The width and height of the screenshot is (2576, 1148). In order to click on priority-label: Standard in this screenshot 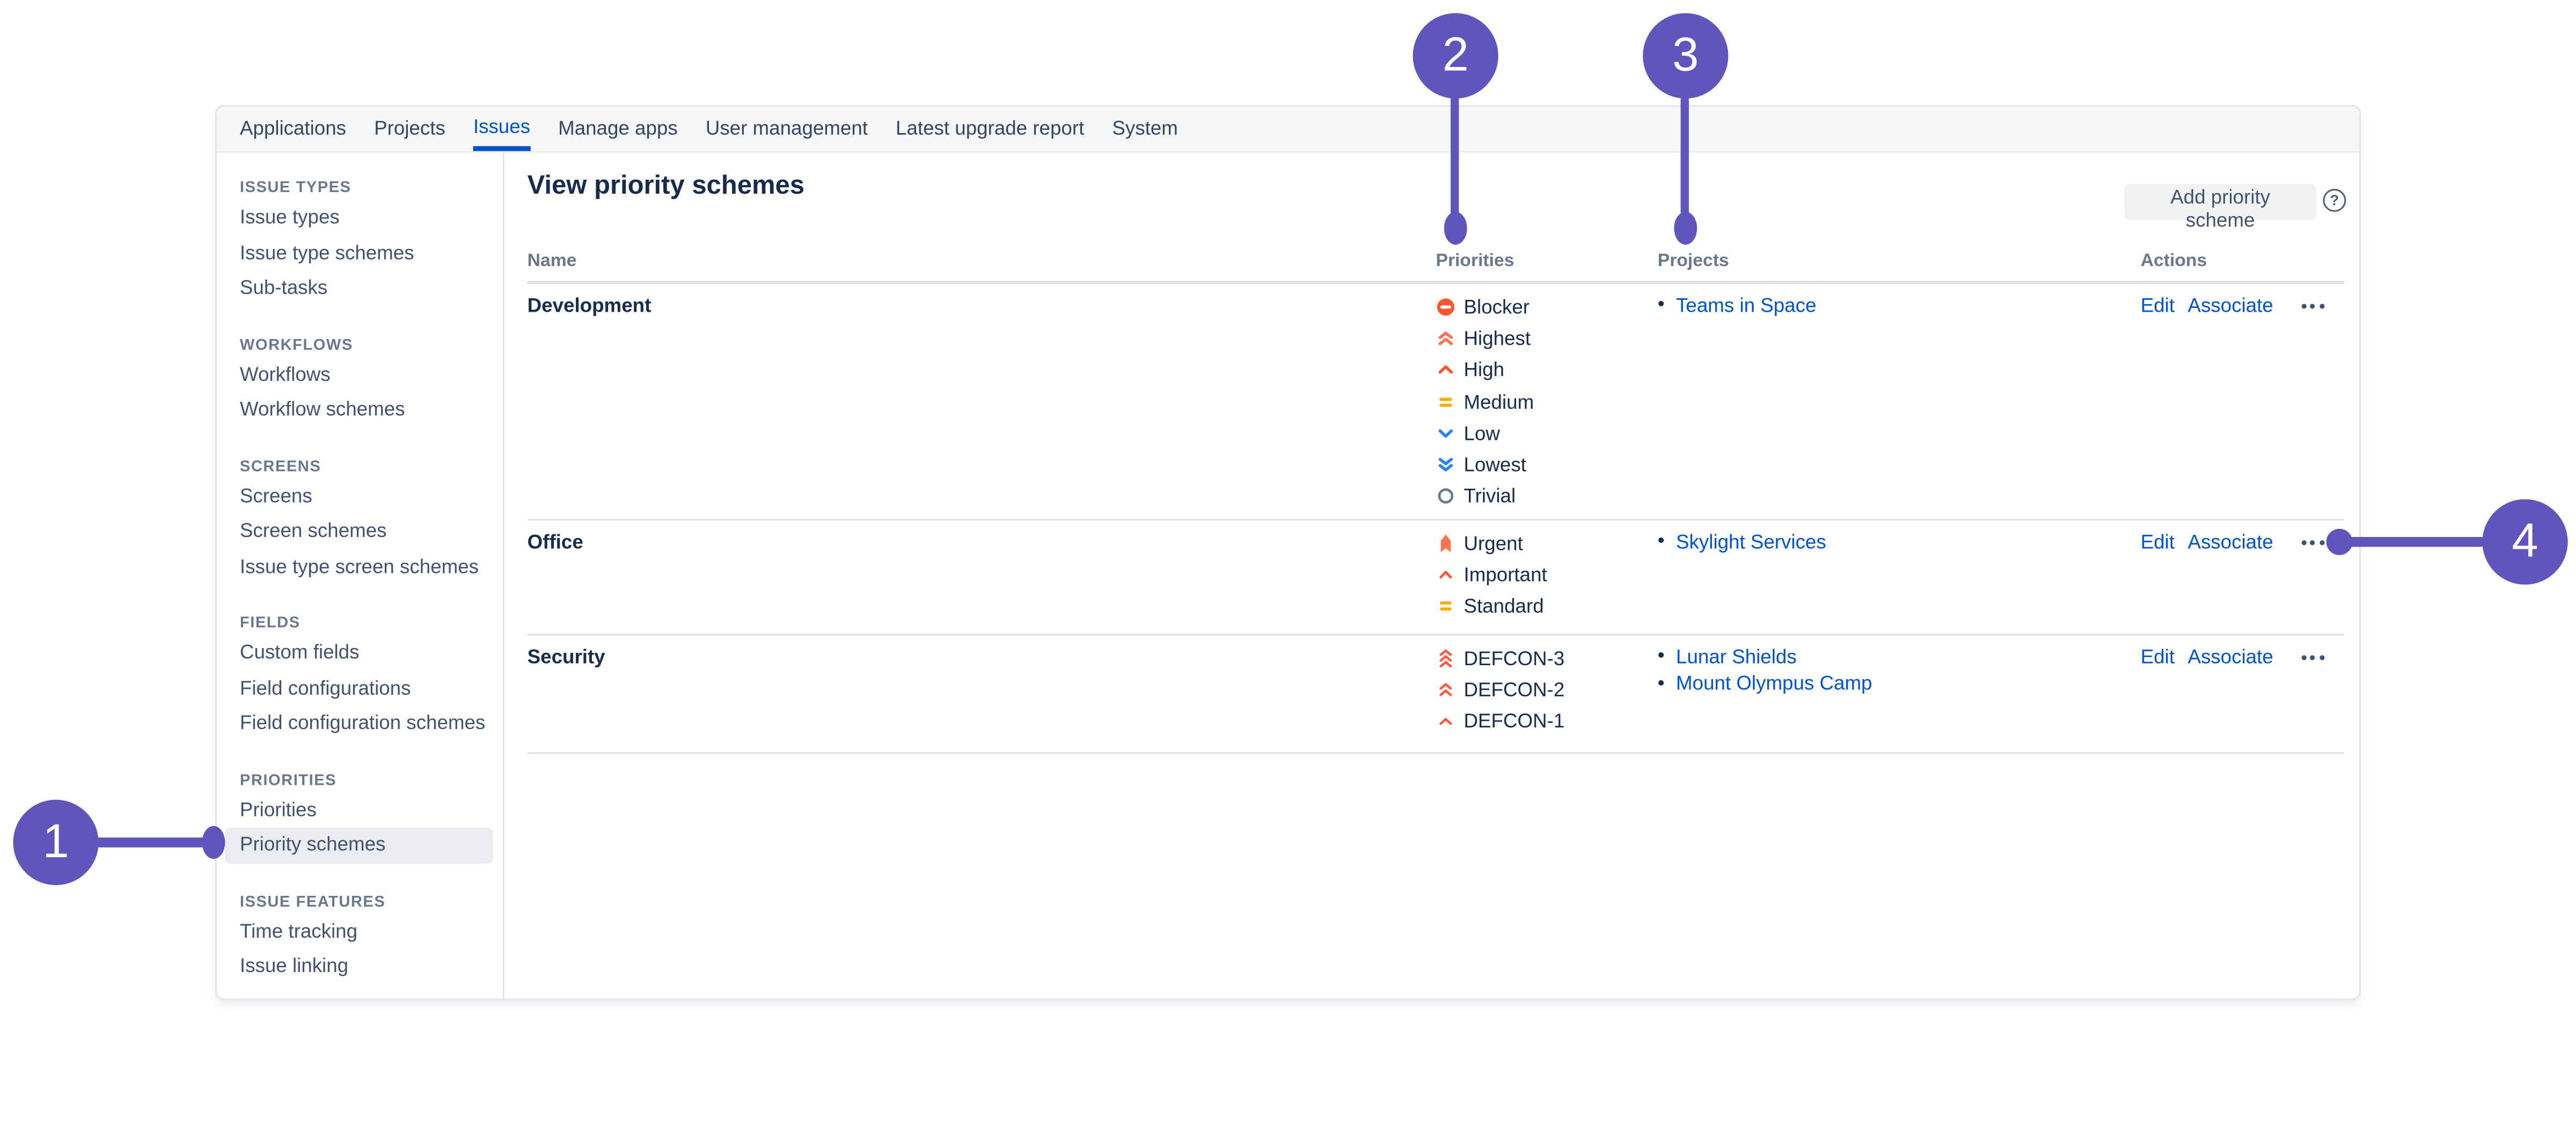, I will do `click(1503, 606)`.